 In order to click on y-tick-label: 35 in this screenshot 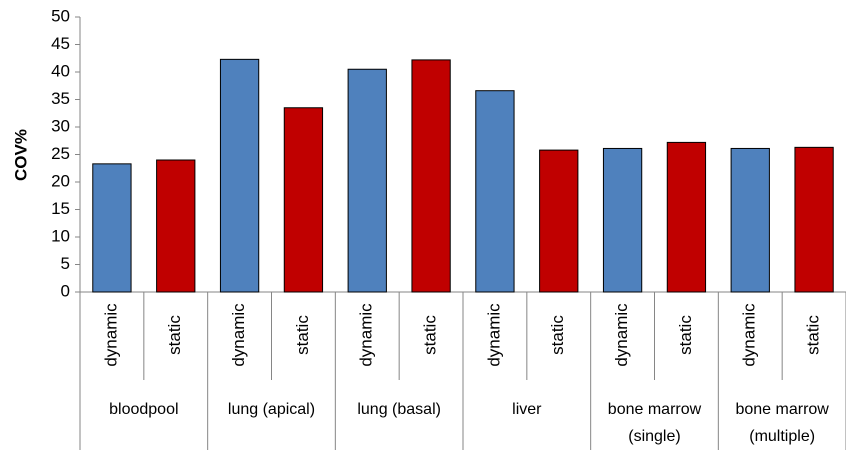, I will do `click(60, 98)`.